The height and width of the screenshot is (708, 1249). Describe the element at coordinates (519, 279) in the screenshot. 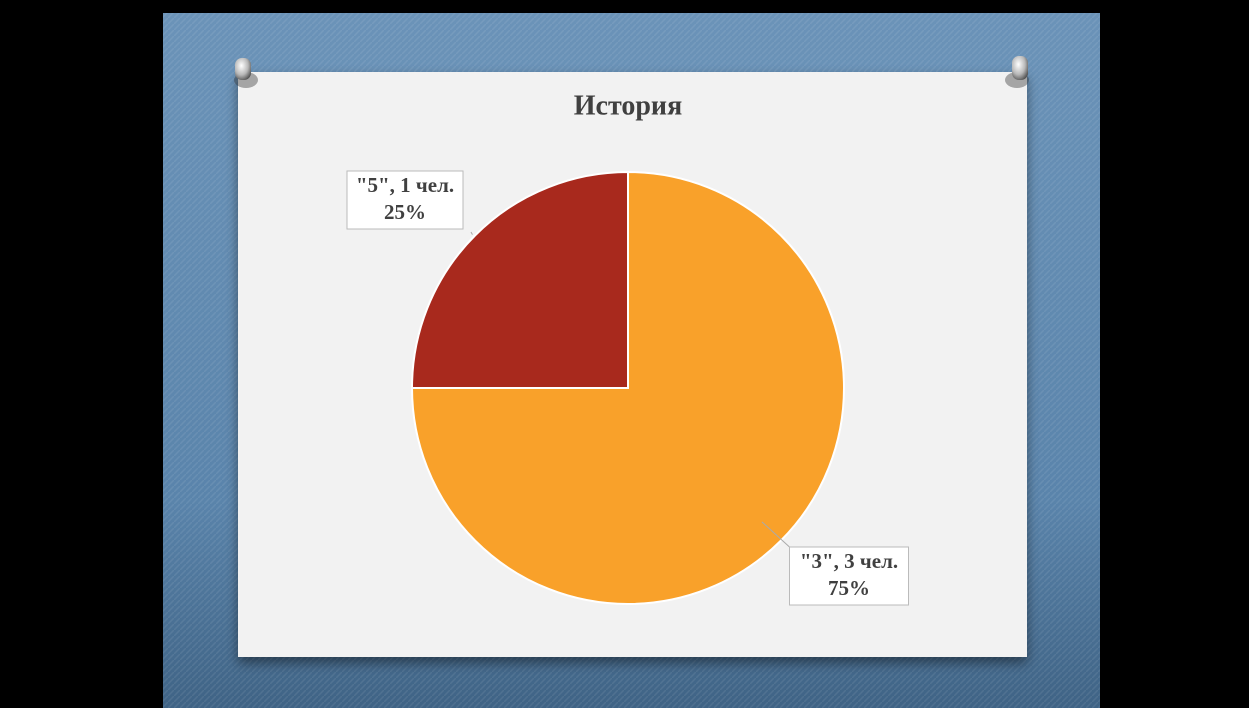

I see `pie-slice` at that location.